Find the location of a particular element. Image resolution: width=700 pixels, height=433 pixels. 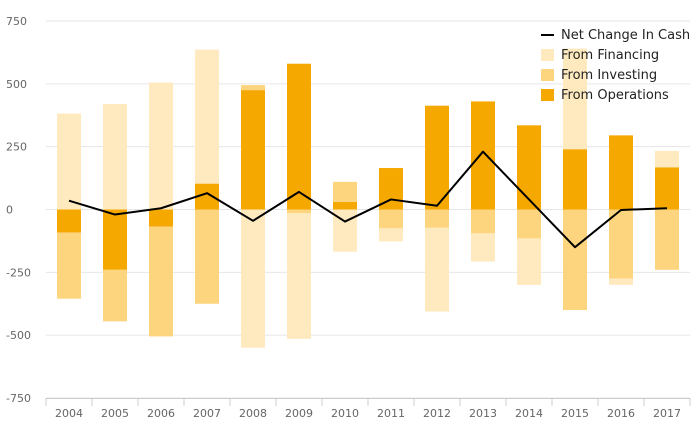

x-tick-label: 2014 is located at coordinates (529, 413).